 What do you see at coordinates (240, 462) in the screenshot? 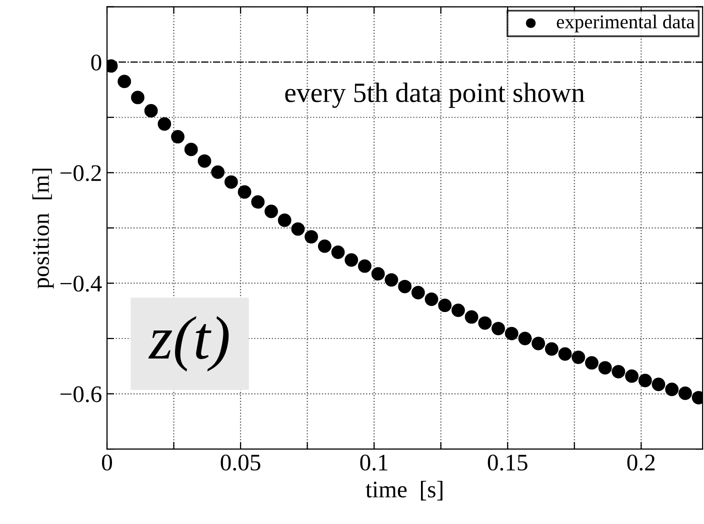
I see `x-tick-label: 0.05` at bounding box center [240, 462].